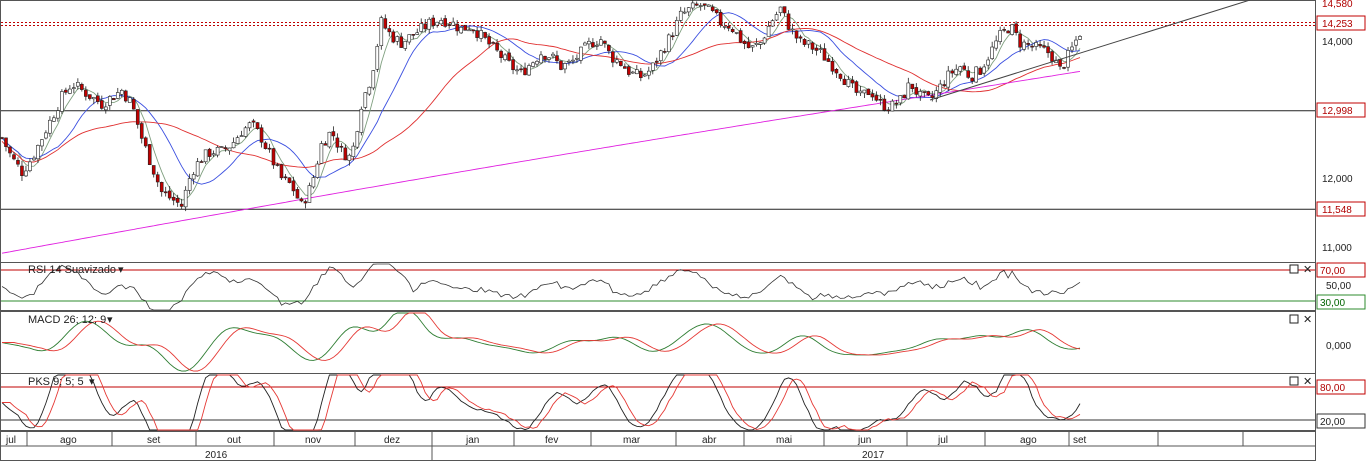 The width and height of the screenshot is (1366, 462). I want to click on macd-close-icon: ✕, so click(1307, 320).